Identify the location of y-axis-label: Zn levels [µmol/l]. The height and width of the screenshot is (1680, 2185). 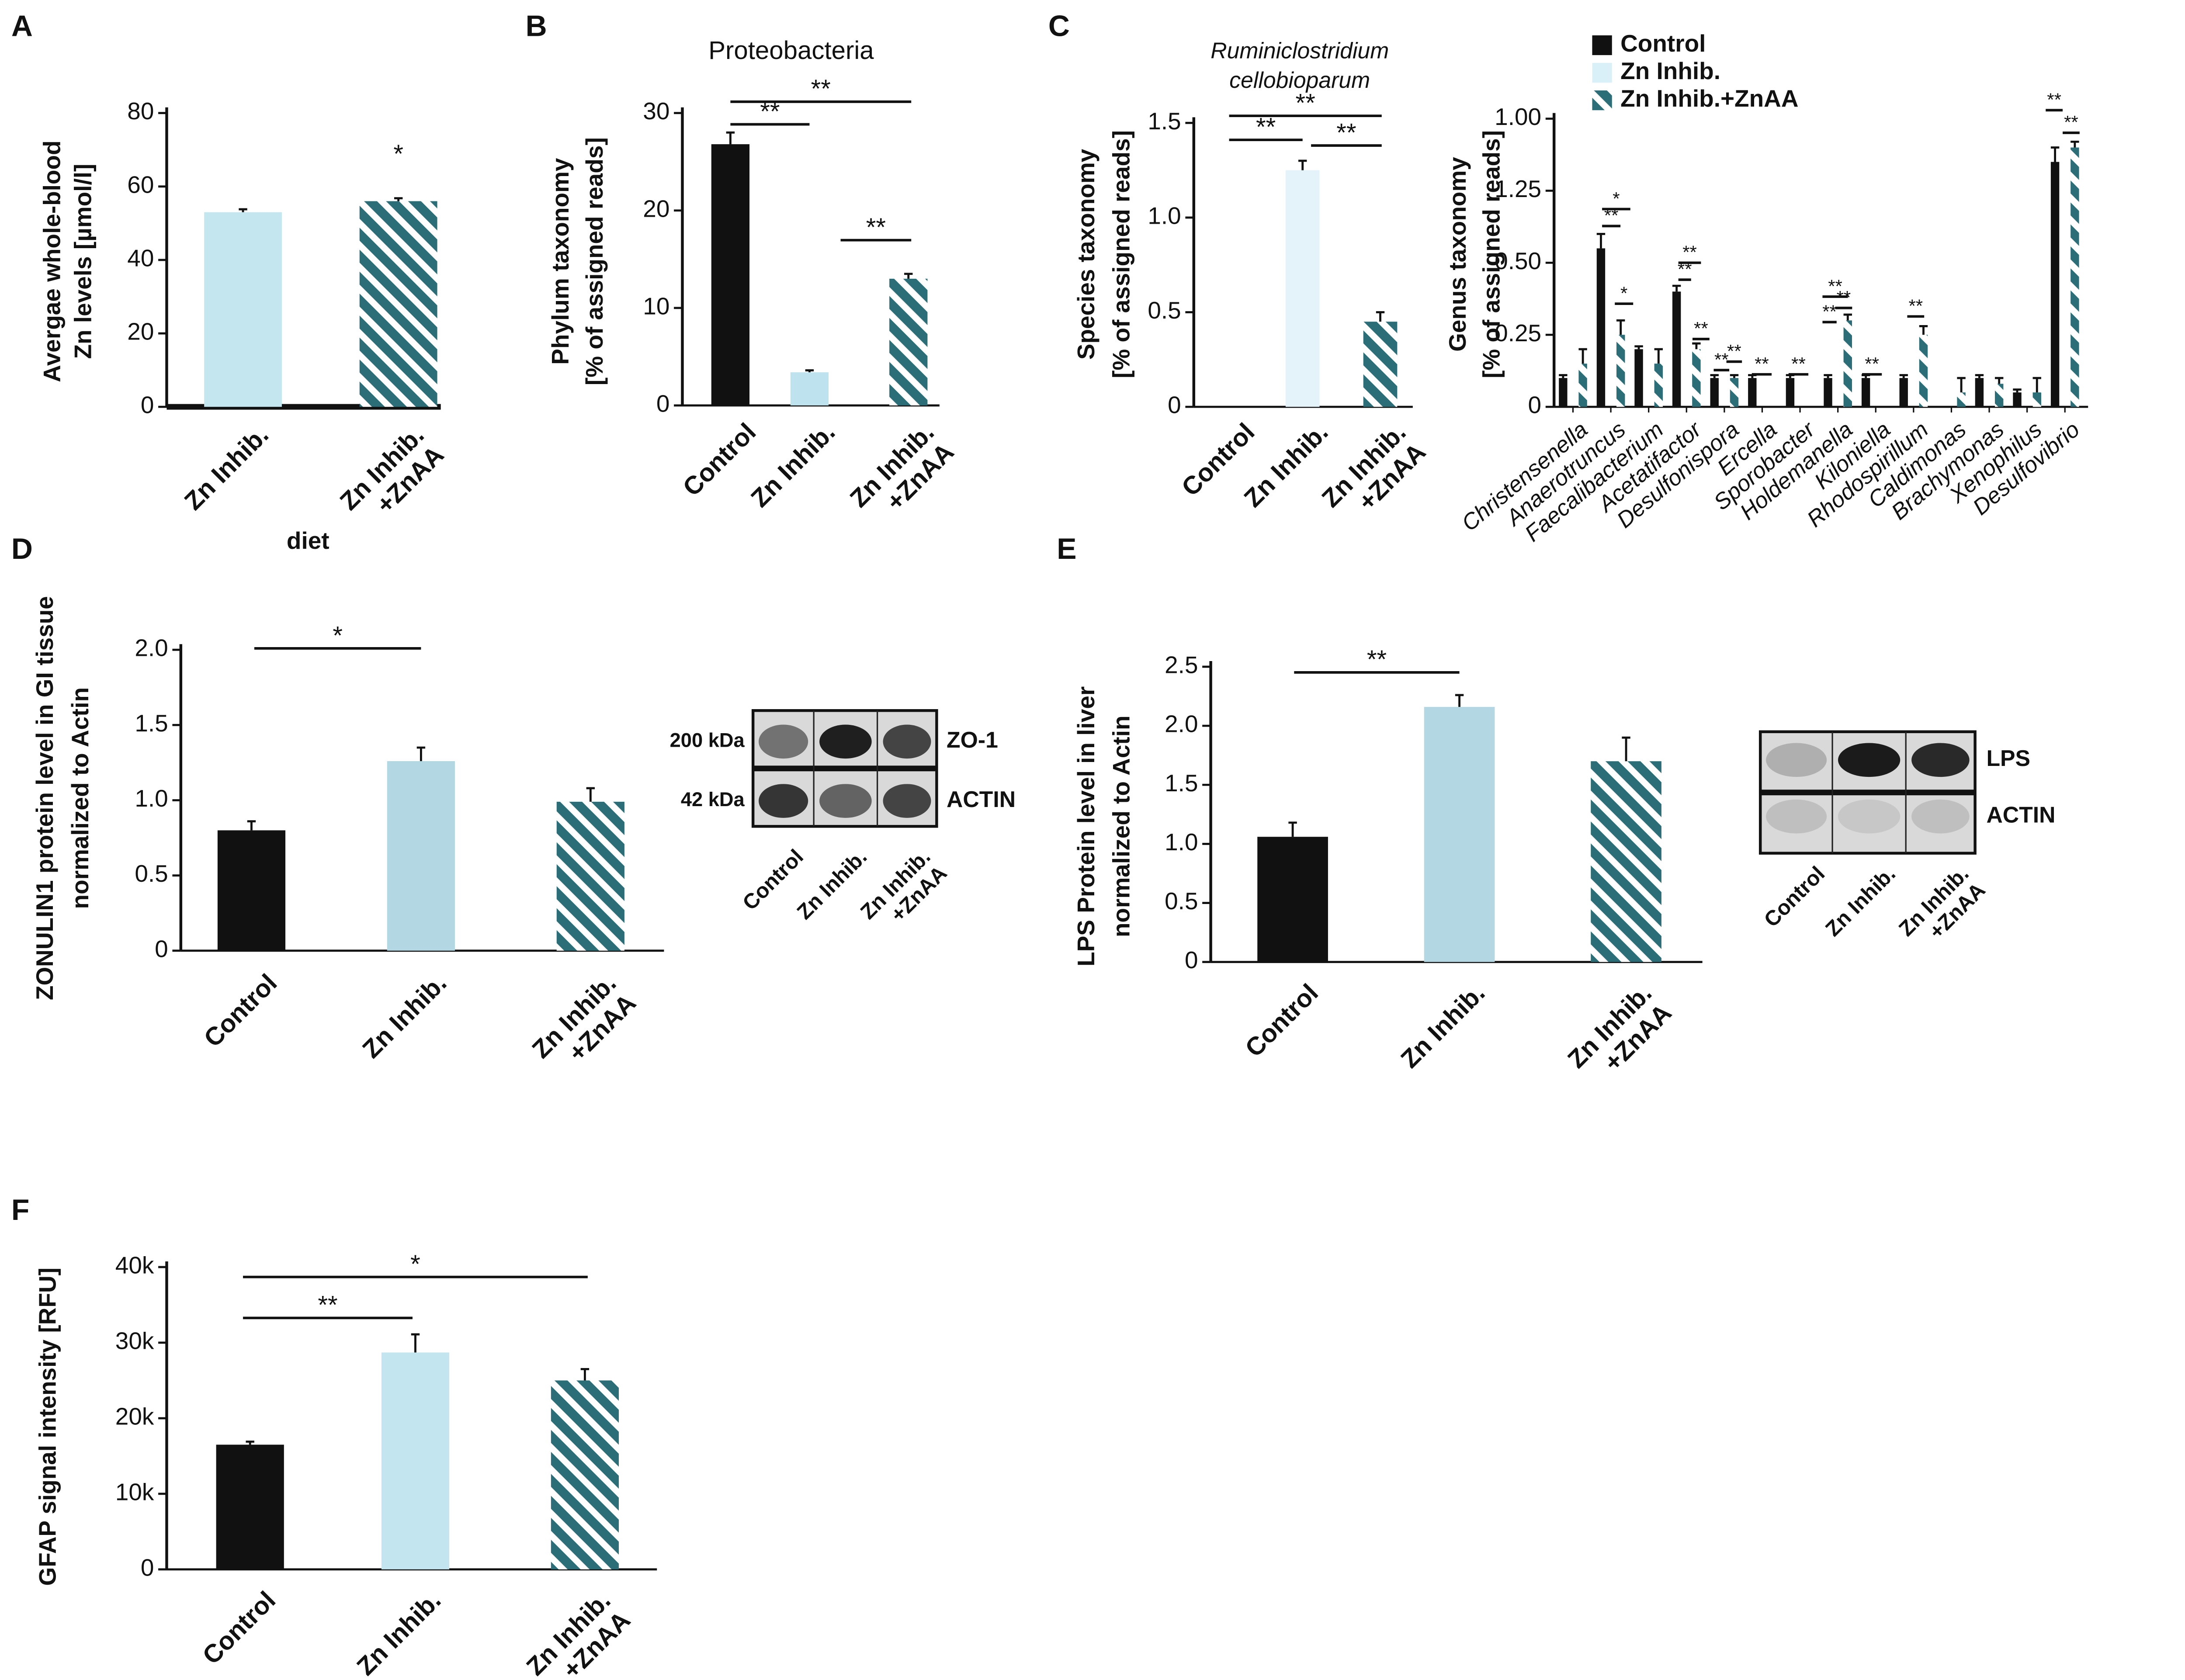
(83, 261).